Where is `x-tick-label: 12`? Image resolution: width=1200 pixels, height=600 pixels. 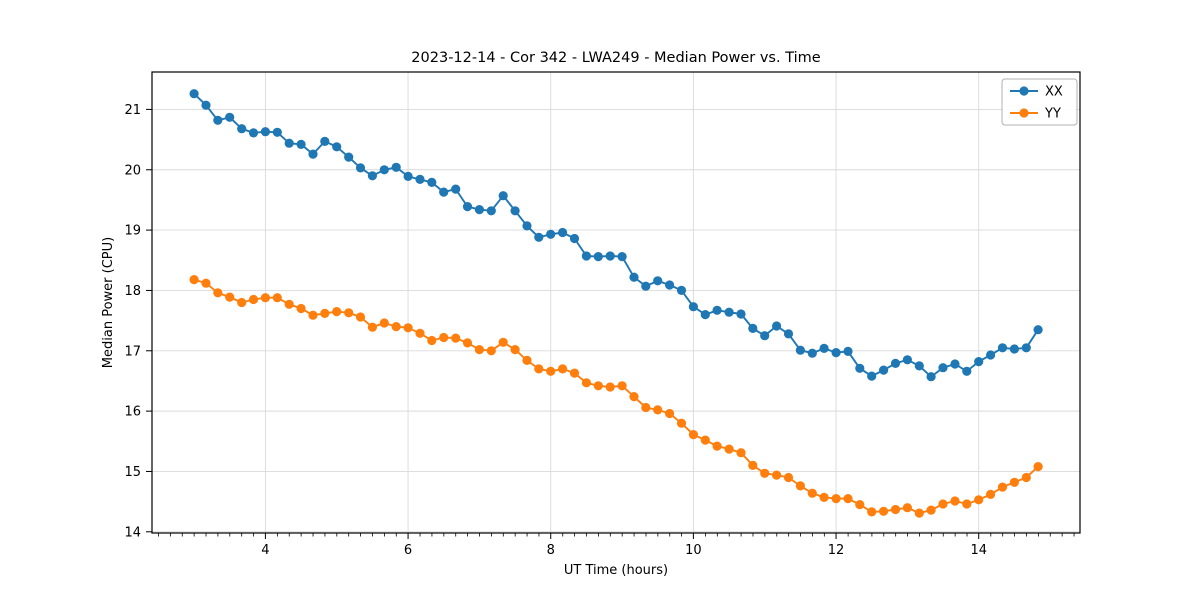 x-tick-label: 12 is located at coordinates (836, 550).